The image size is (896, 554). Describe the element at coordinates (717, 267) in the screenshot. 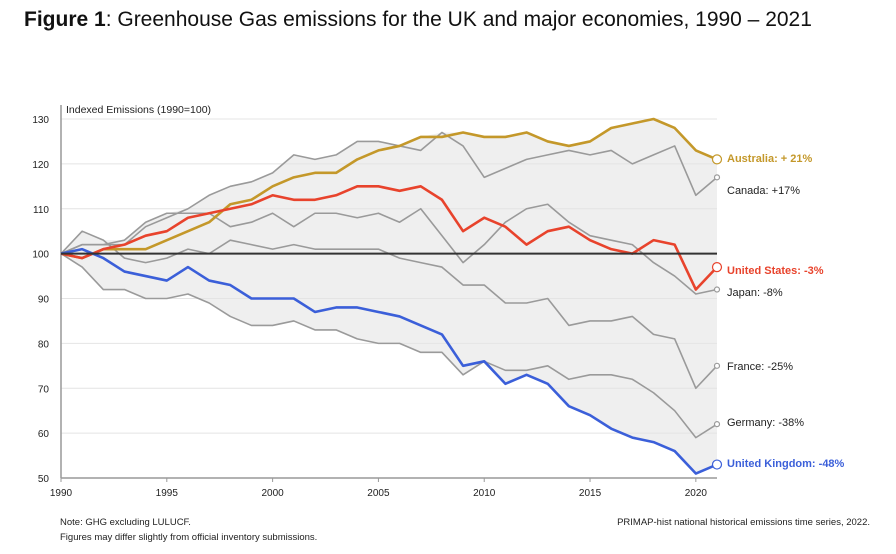

I see `end-marker-united-states` at that location.